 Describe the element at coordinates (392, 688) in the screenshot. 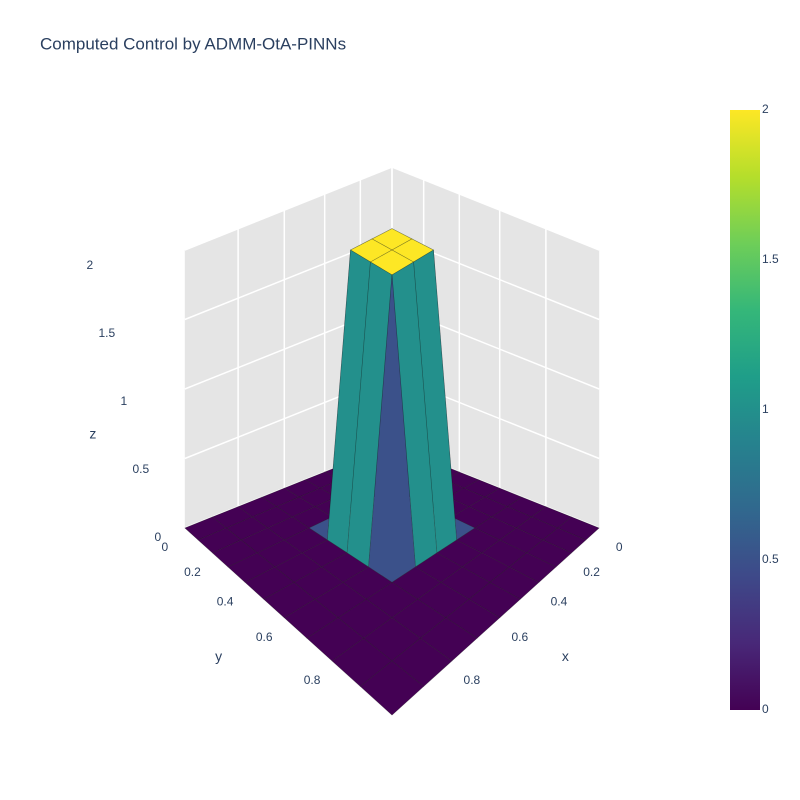

I see `surface-cell` at that location.